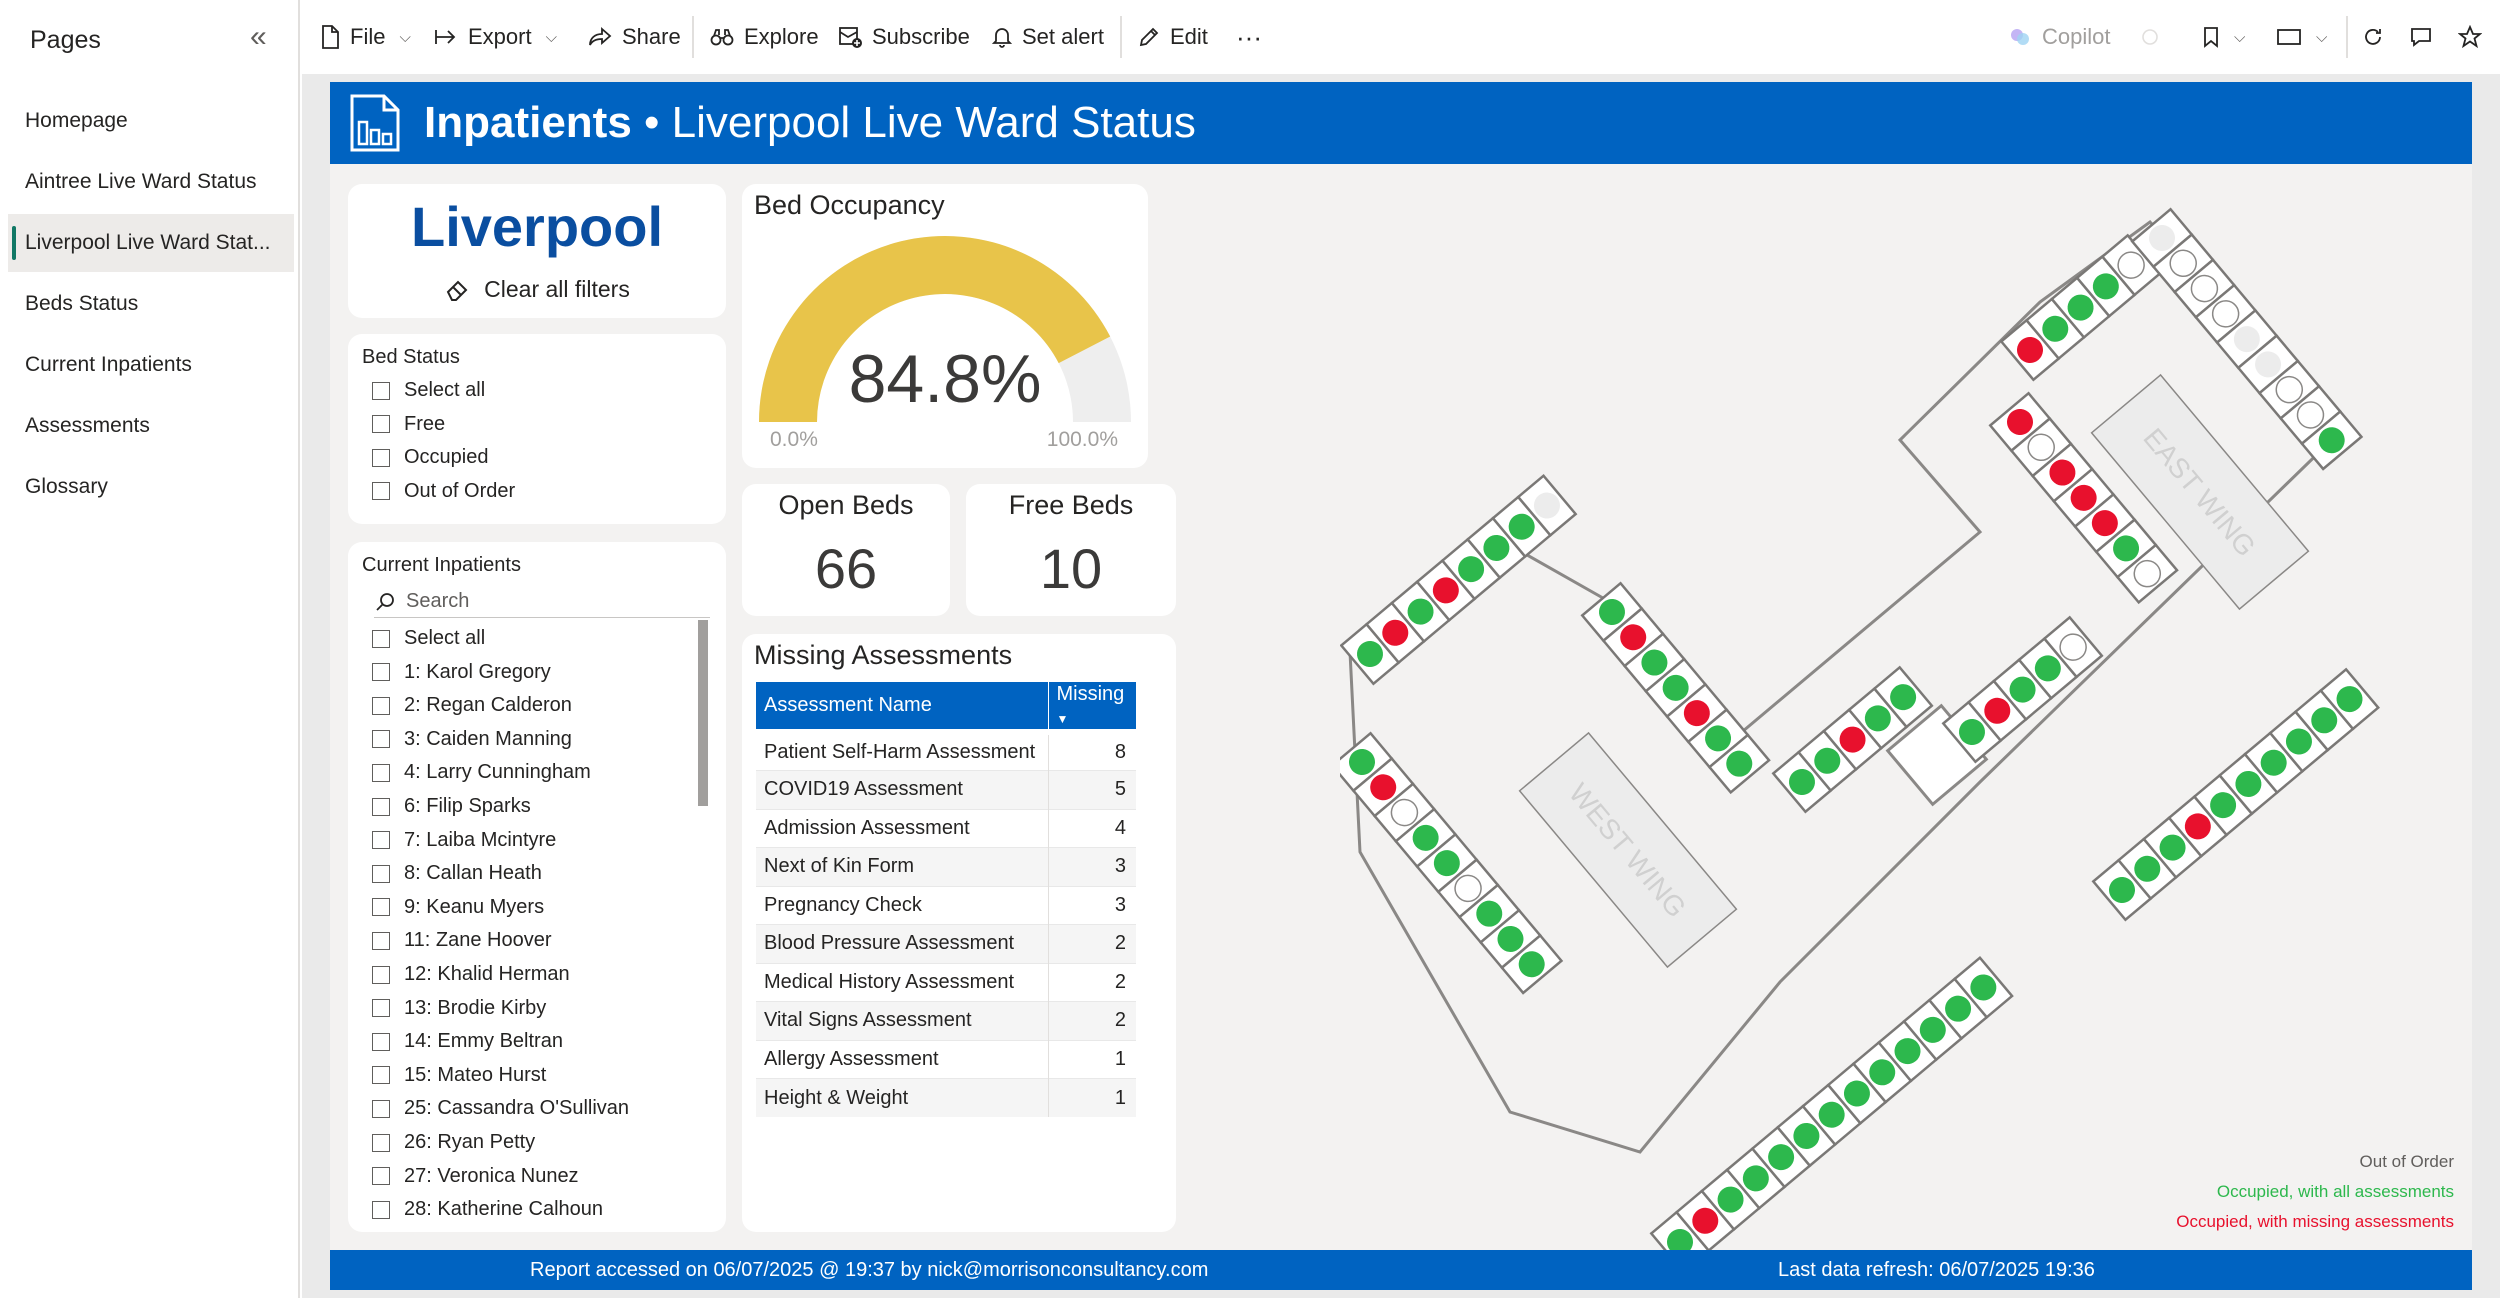 This screenshot has height=1298, width=2500. What do you see at coordinates (2470, 37) in the screenshot?
I see `favorite-button` at bounding box center [2470, 37].